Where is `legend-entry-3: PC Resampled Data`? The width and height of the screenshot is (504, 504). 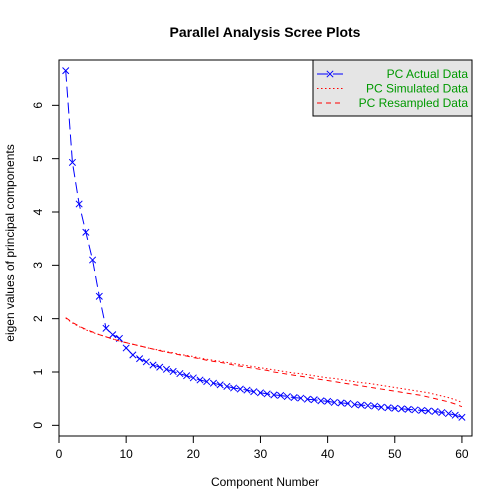 legend-entry-3: PC Resampled Data is located at coordinates (392, 103).